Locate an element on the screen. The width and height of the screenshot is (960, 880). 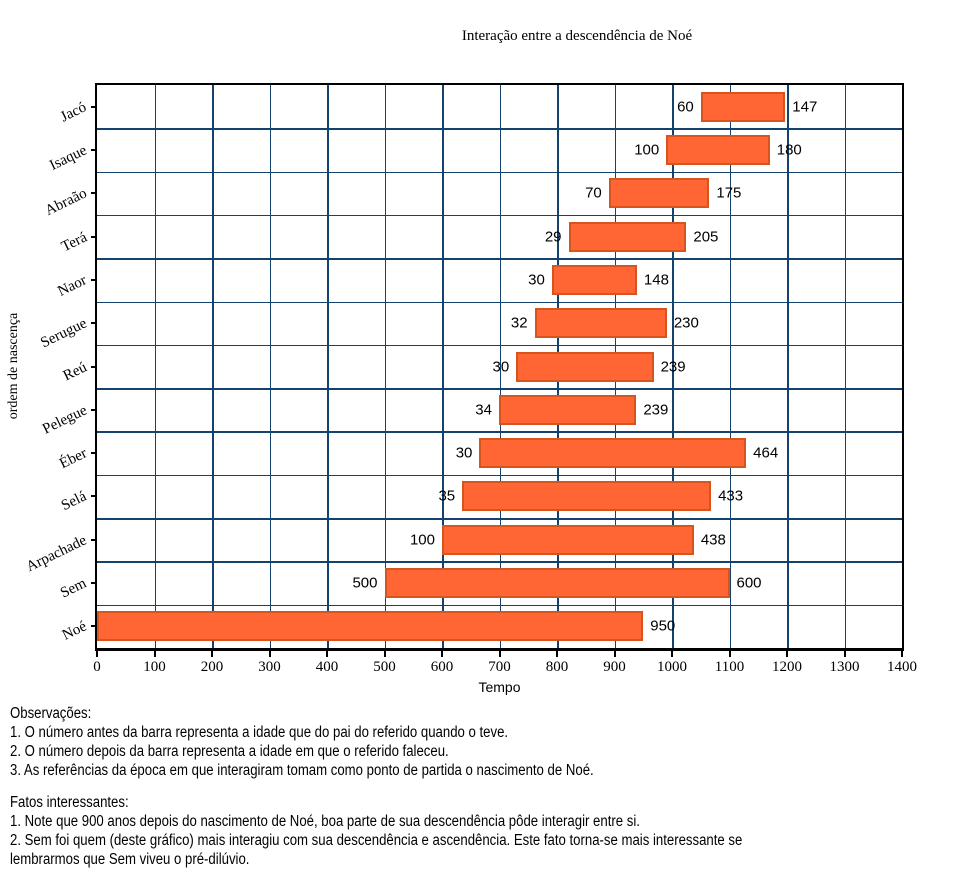
category-label: Abraão is located at coordinates (66, 202).